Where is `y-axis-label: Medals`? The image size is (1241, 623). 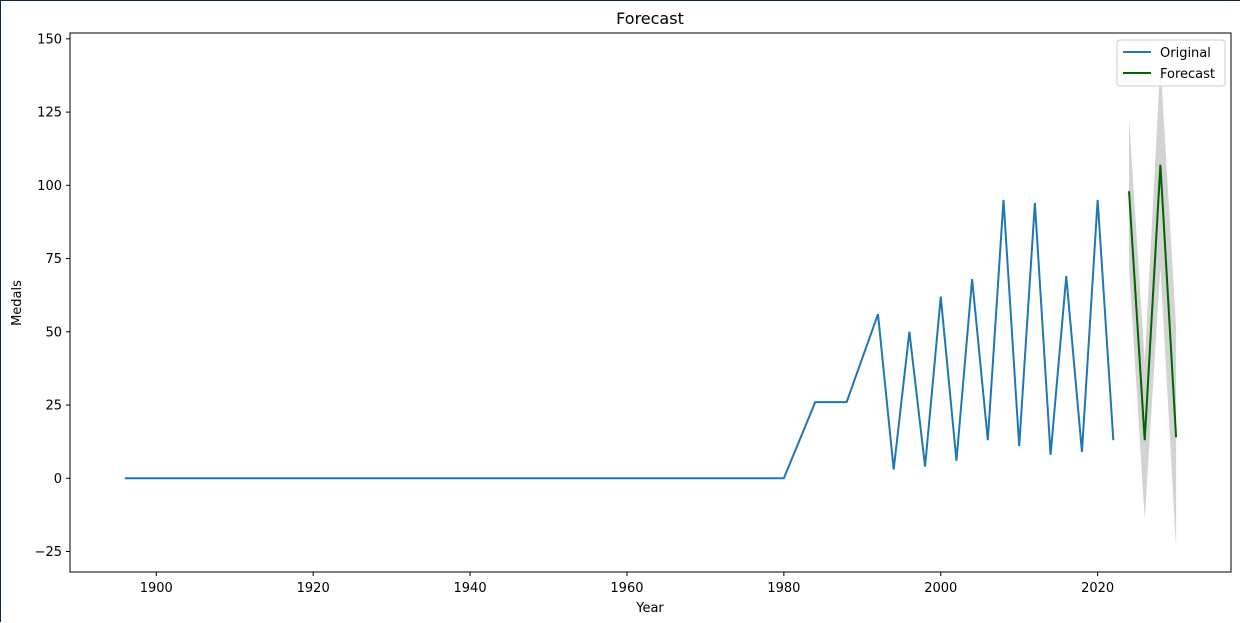
y-axis-label: Medals is located at coordinates (17, 303).